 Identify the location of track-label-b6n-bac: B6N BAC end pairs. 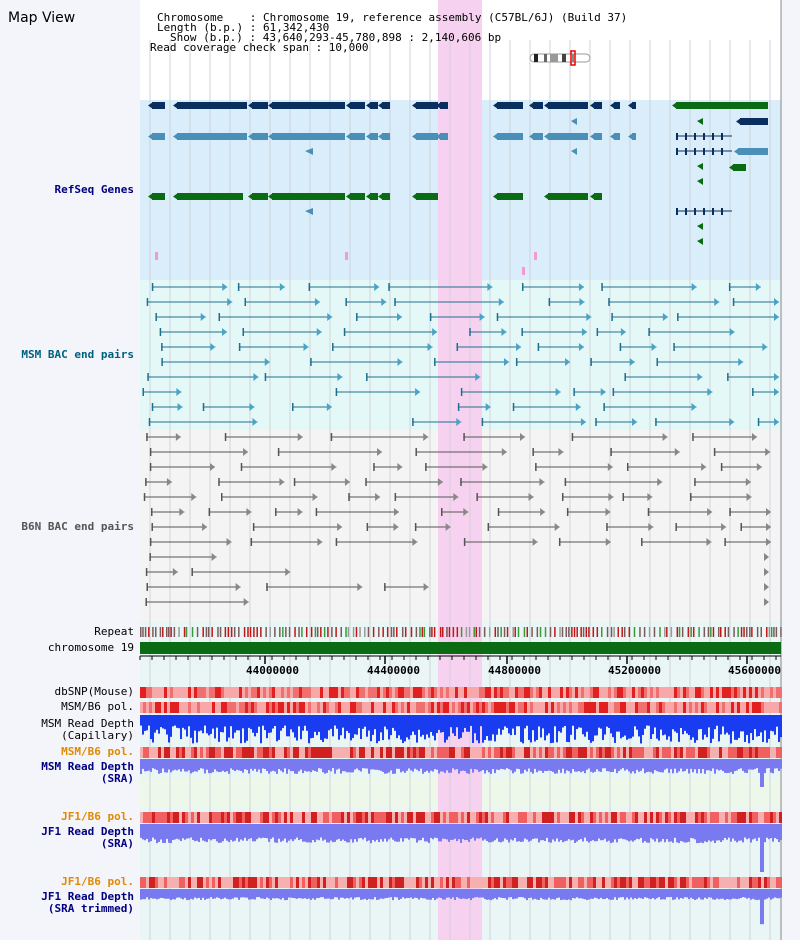
(77, 526).